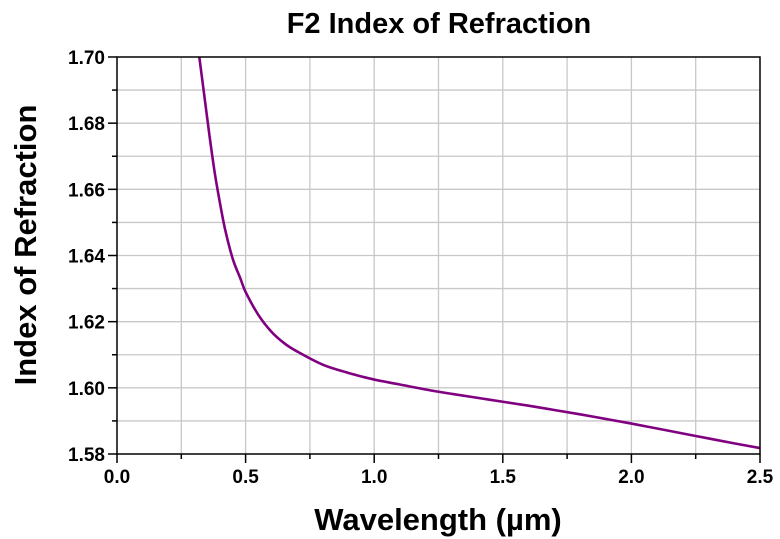 This screenshot has height=539, width=780. What do you see at coordinates (438, 519) in the screenshot?
I see `x-axis-label: Wavelength (µm)` at bounding box center [438, 519].